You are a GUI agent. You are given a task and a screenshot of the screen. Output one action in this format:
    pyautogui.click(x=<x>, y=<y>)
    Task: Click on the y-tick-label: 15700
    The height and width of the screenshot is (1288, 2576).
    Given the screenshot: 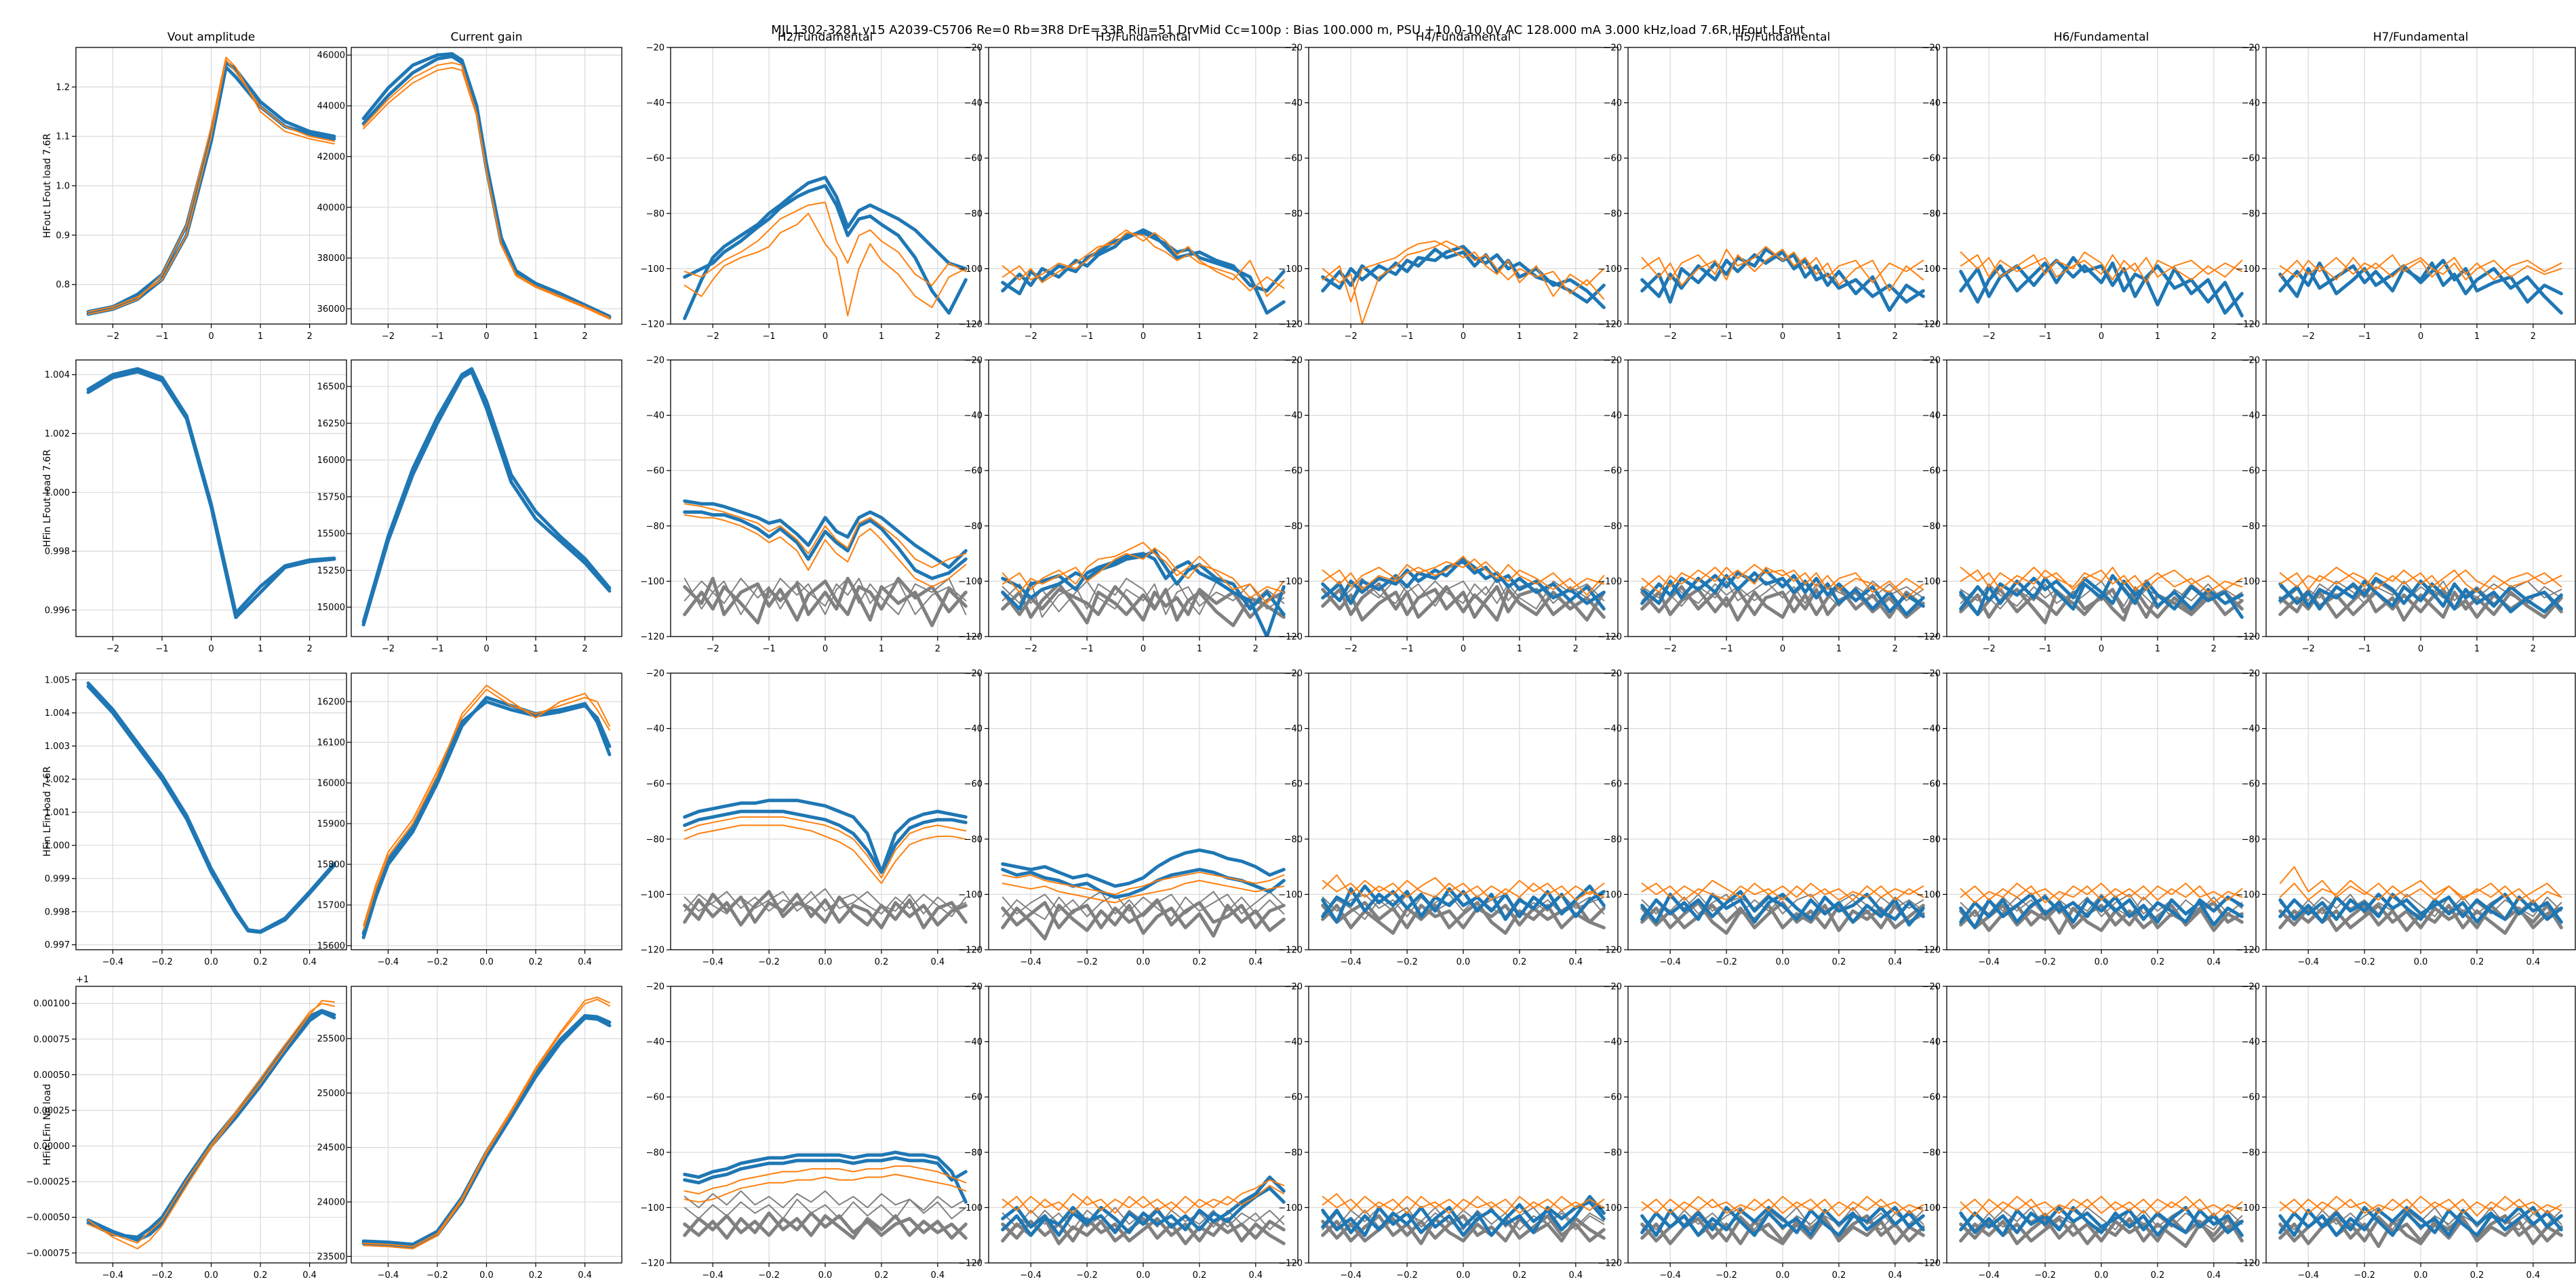 What is the action you would take?
    pyautogui.click(x=331, y=906)
    